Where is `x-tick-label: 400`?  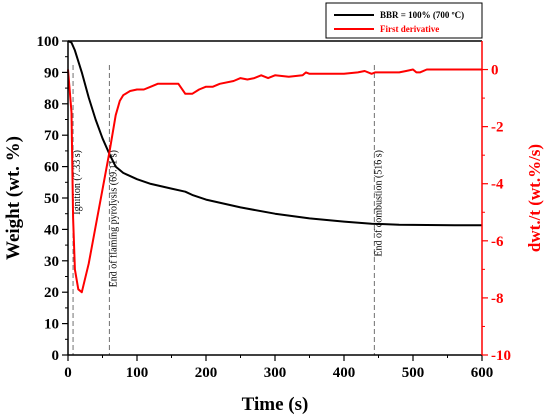 x-tick-label: 400 is located at coordinates (344, 373).